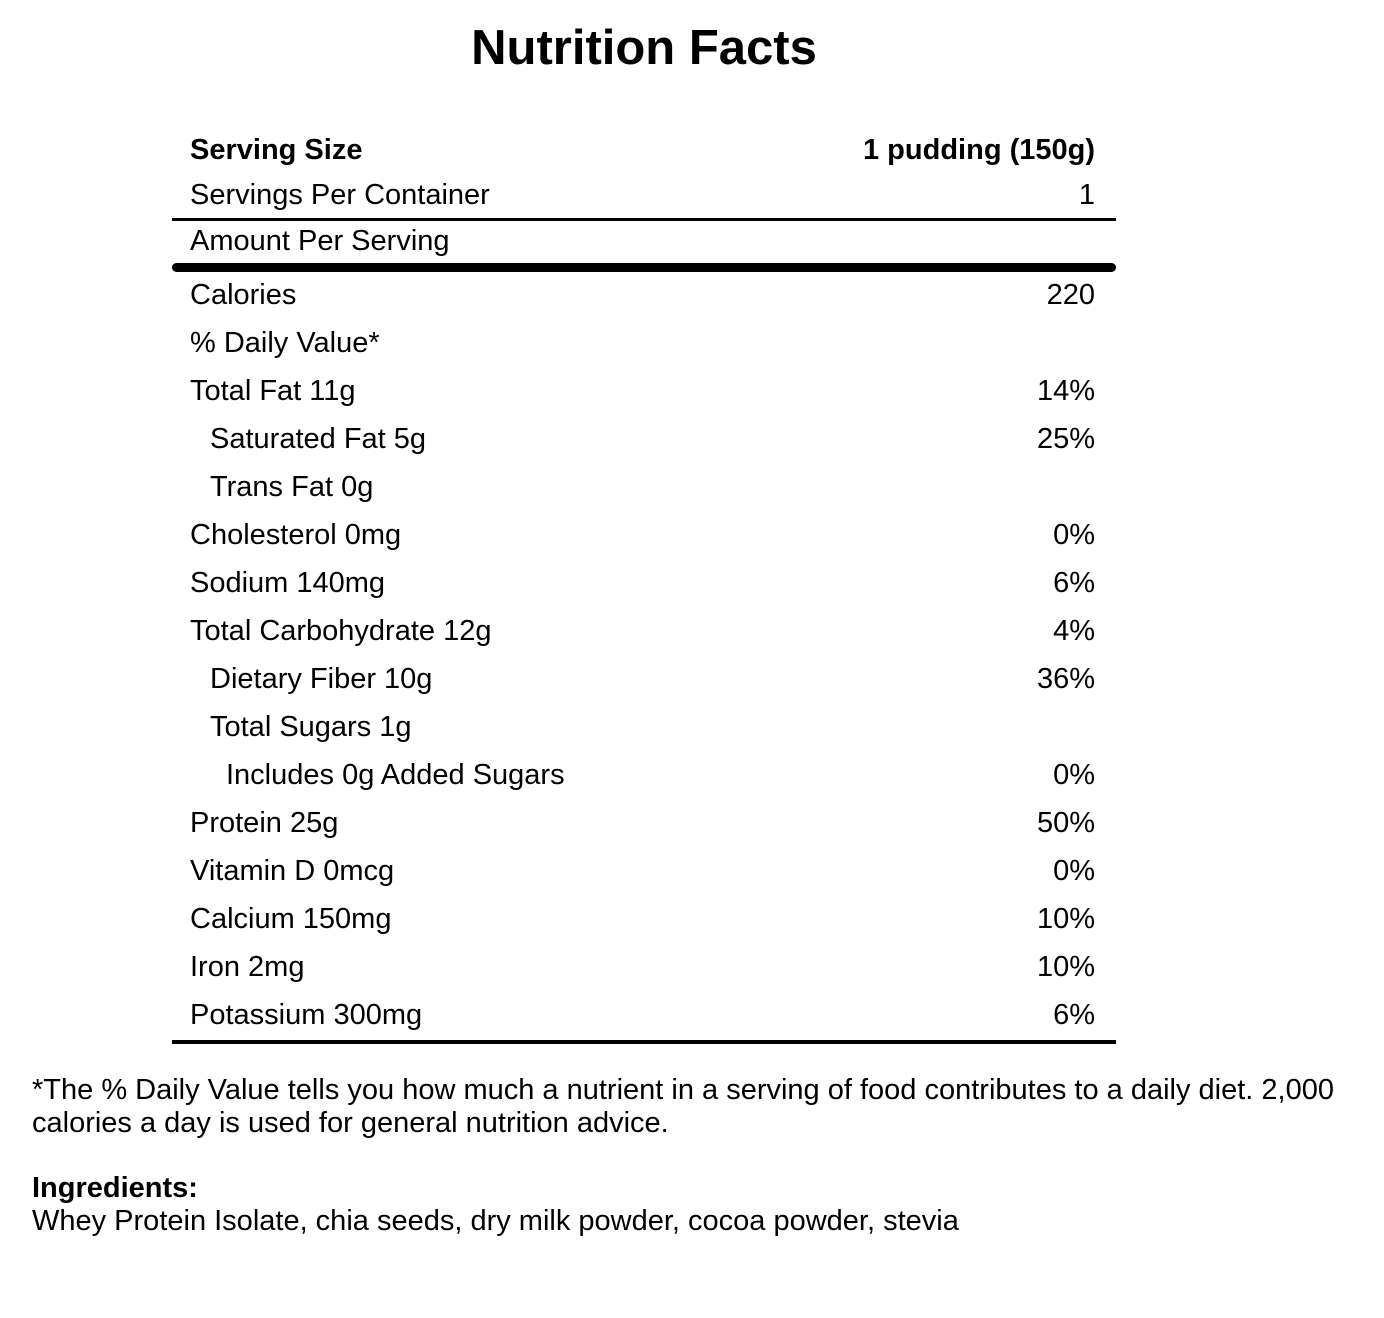  What do you see at coordinates (644, 728) in the screenshot?
I see `table-row-total-sugars-1g: Total Sugars 1g` at bounding box center [644, 728].